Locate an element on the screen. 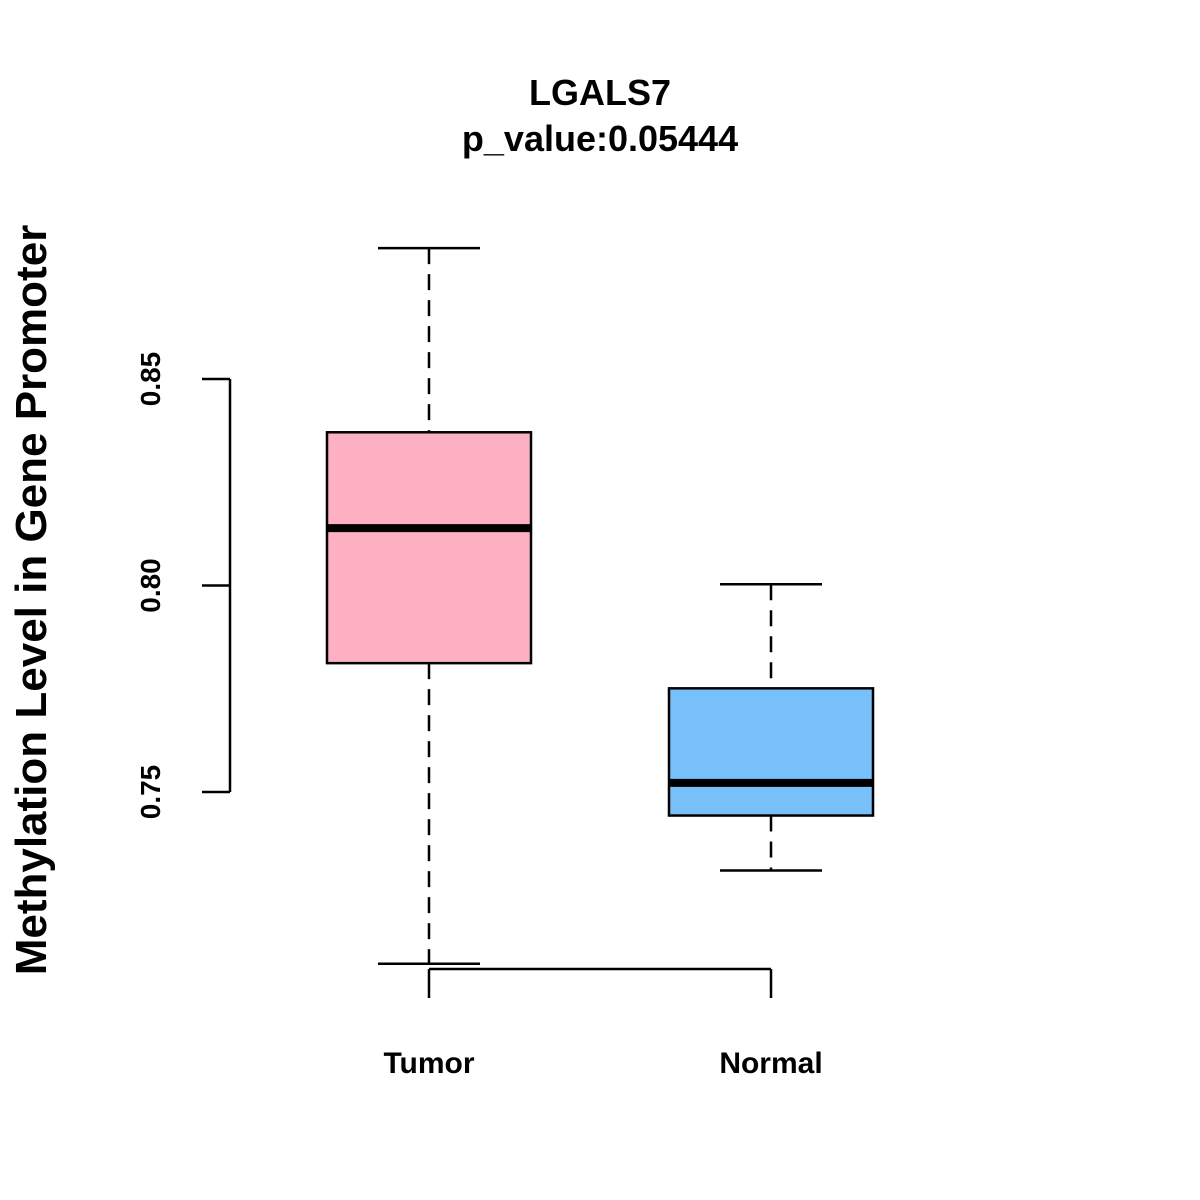 The width and height of the screenshot is (1200, 1200). box-normal is located at coordinates (771, 727).